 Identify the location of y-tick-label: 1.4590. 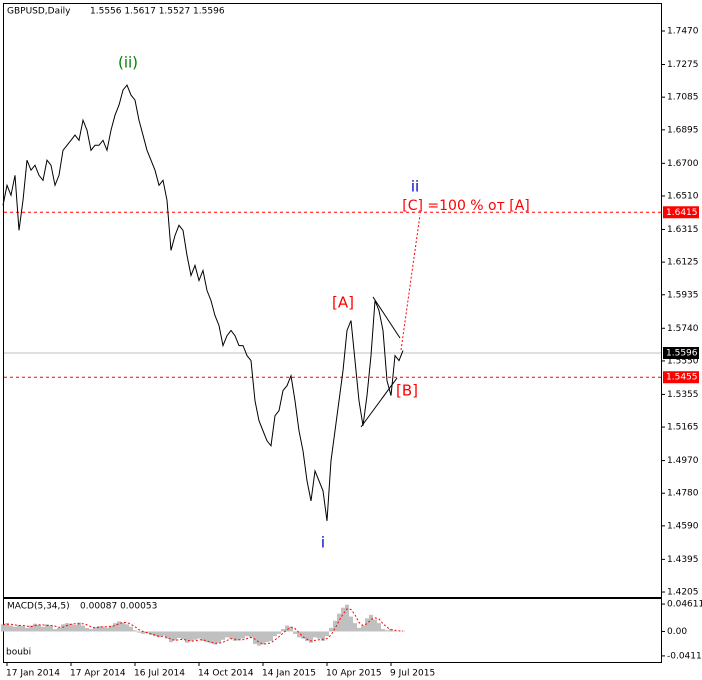
(683, 526).